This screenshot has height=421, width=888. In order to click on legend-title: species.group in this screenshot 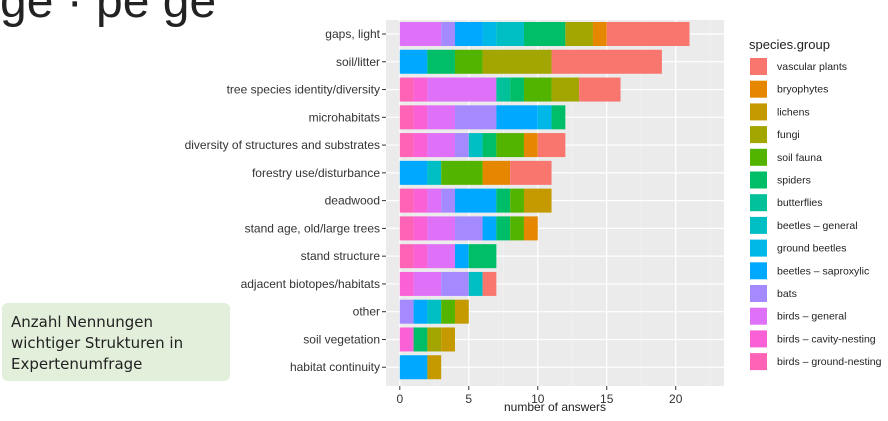, I will do `click(789, 44)`.